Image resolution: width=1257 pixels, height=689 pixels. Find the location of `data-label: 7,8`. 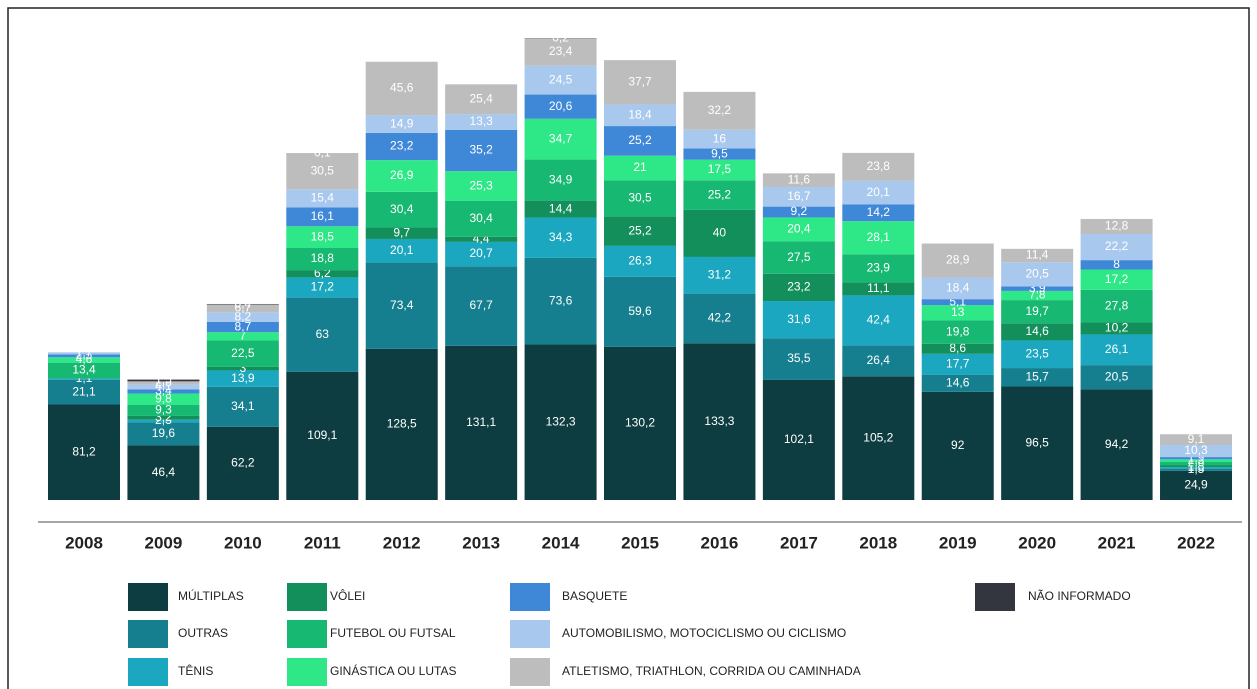

data-label: 7,8 is located at coordinates (1037, 295).